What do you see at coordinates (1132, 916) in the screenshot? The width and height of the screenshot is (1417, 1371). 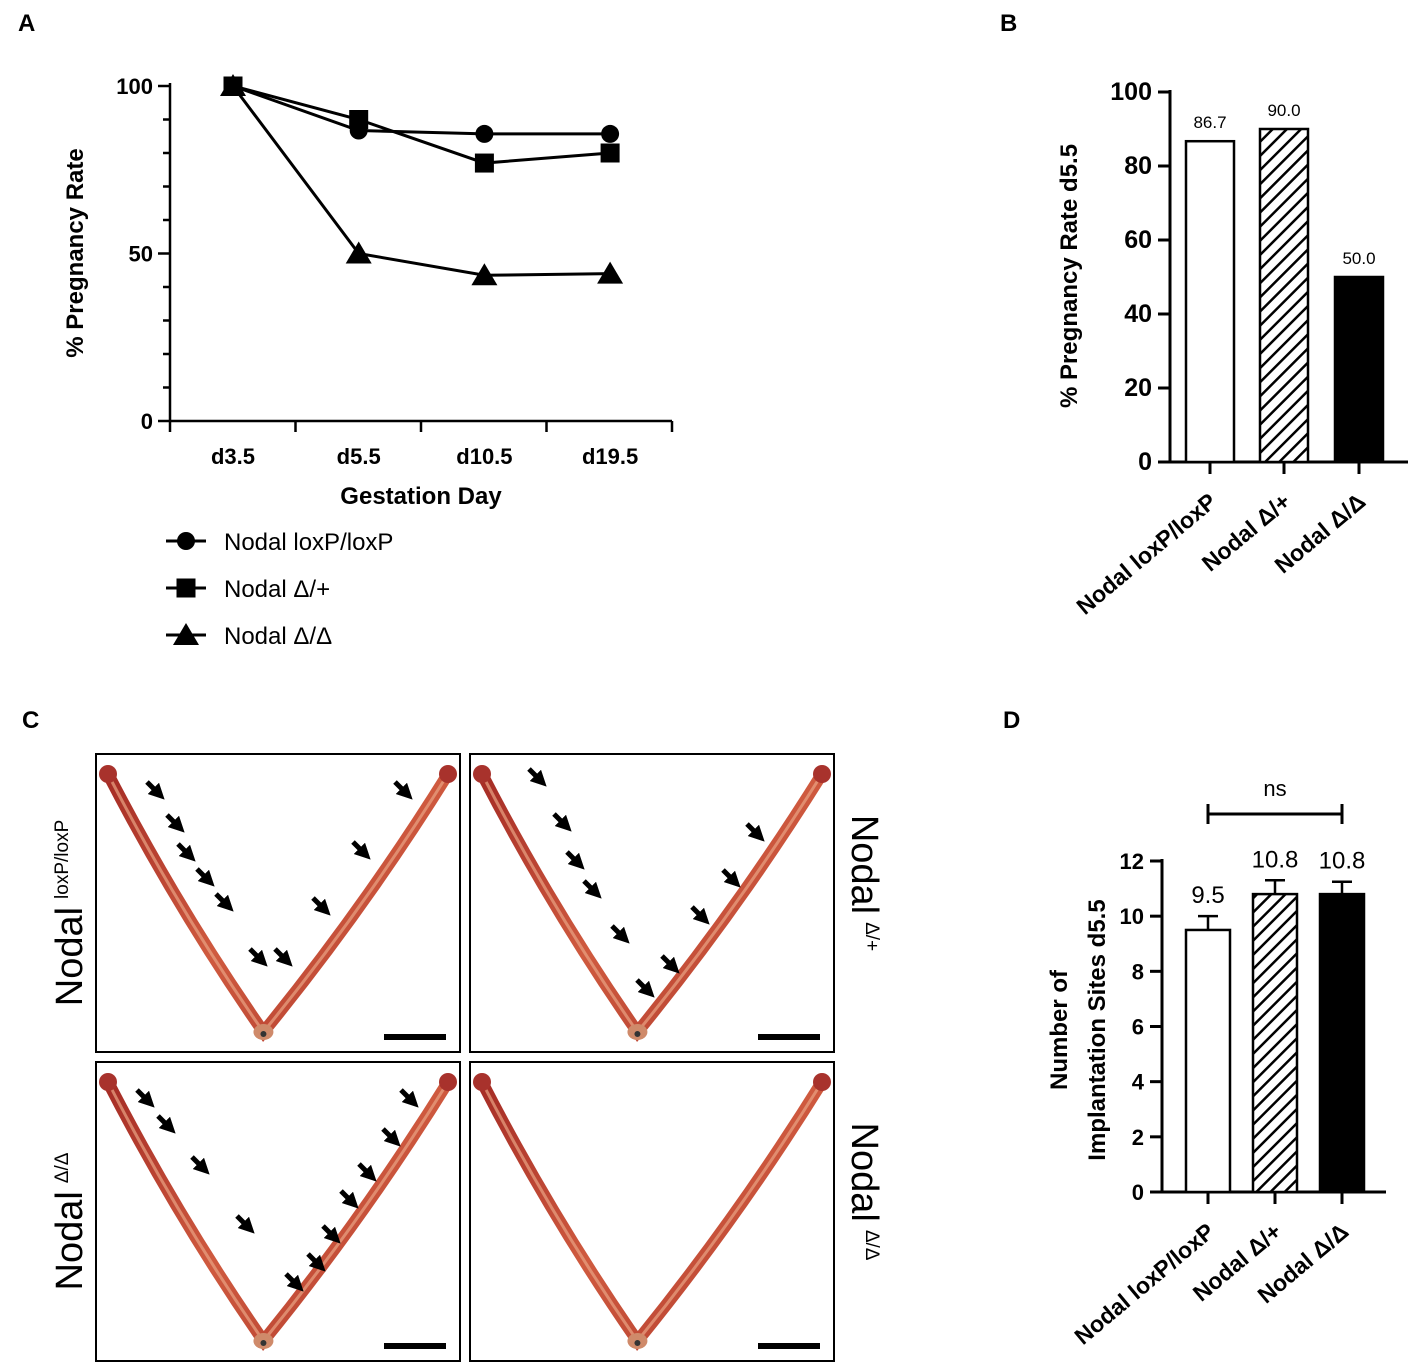 I see `y-tick-label: 10` at bounding box center [1132, 916].